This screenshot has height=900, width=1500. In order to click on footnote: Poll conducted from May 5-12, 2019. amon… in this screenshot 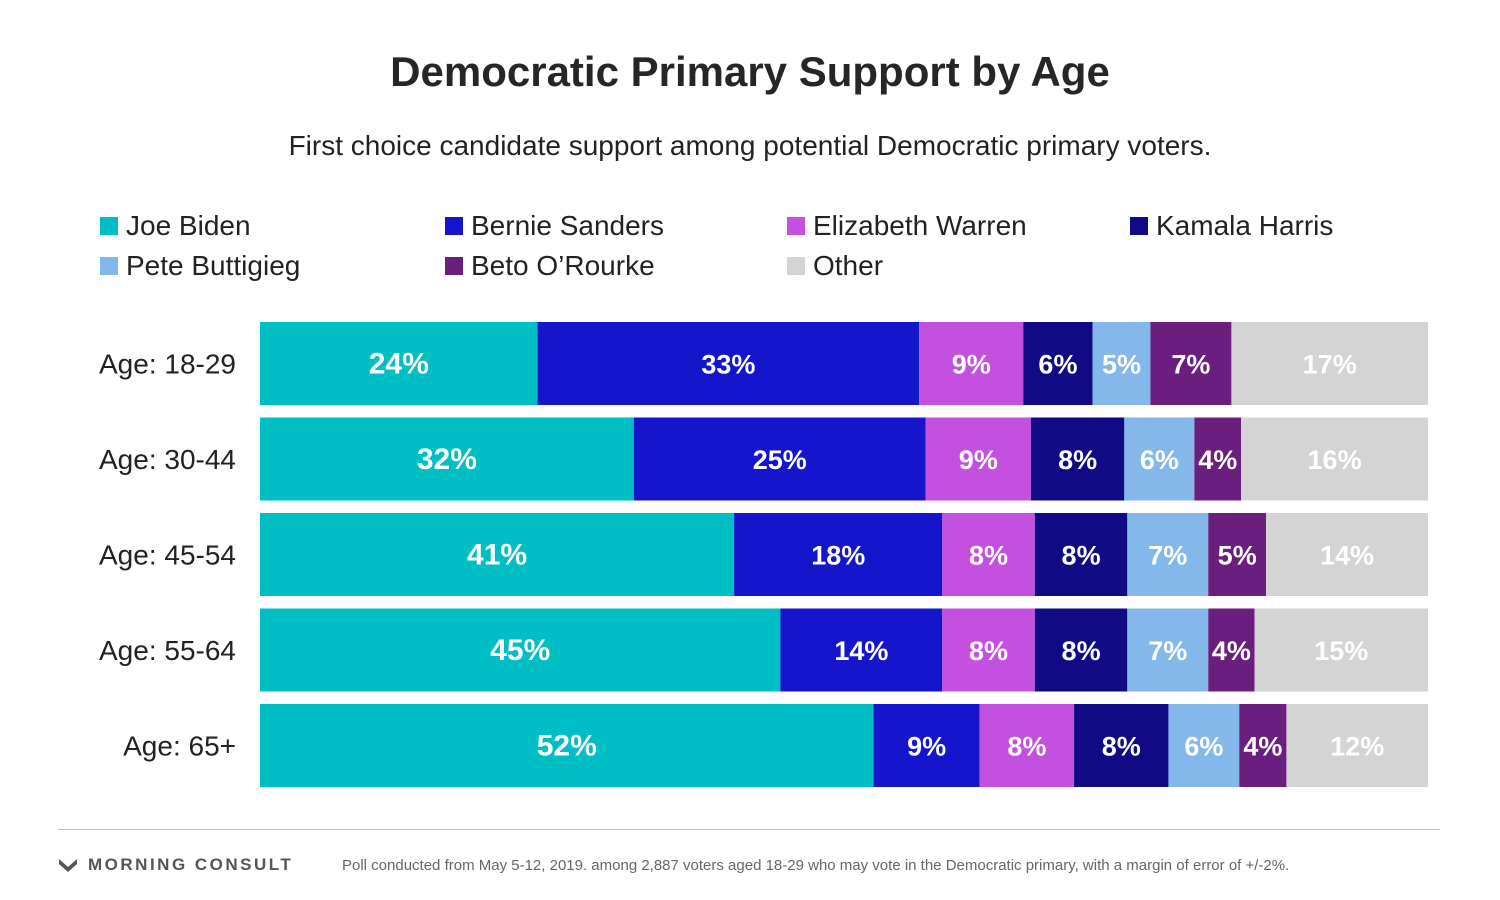, I will do `click(816, 865)`.